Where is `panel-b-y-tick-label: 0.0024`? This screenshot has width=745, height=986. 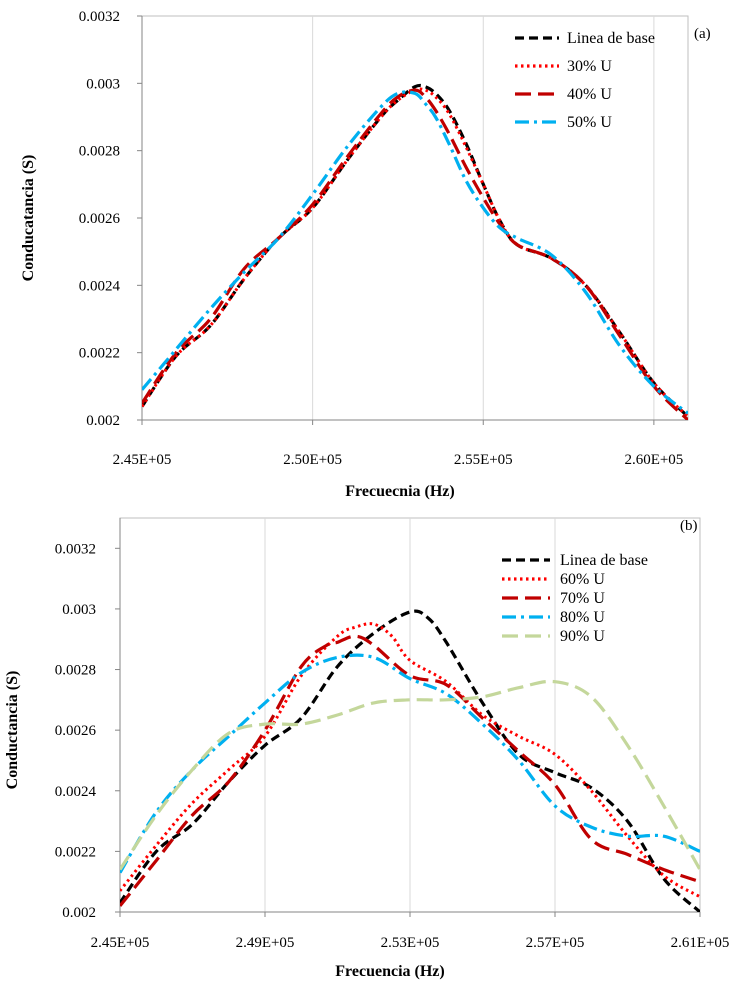 panel-b-y-tick-label: 0.0024 is located at coordinates (76, 792).